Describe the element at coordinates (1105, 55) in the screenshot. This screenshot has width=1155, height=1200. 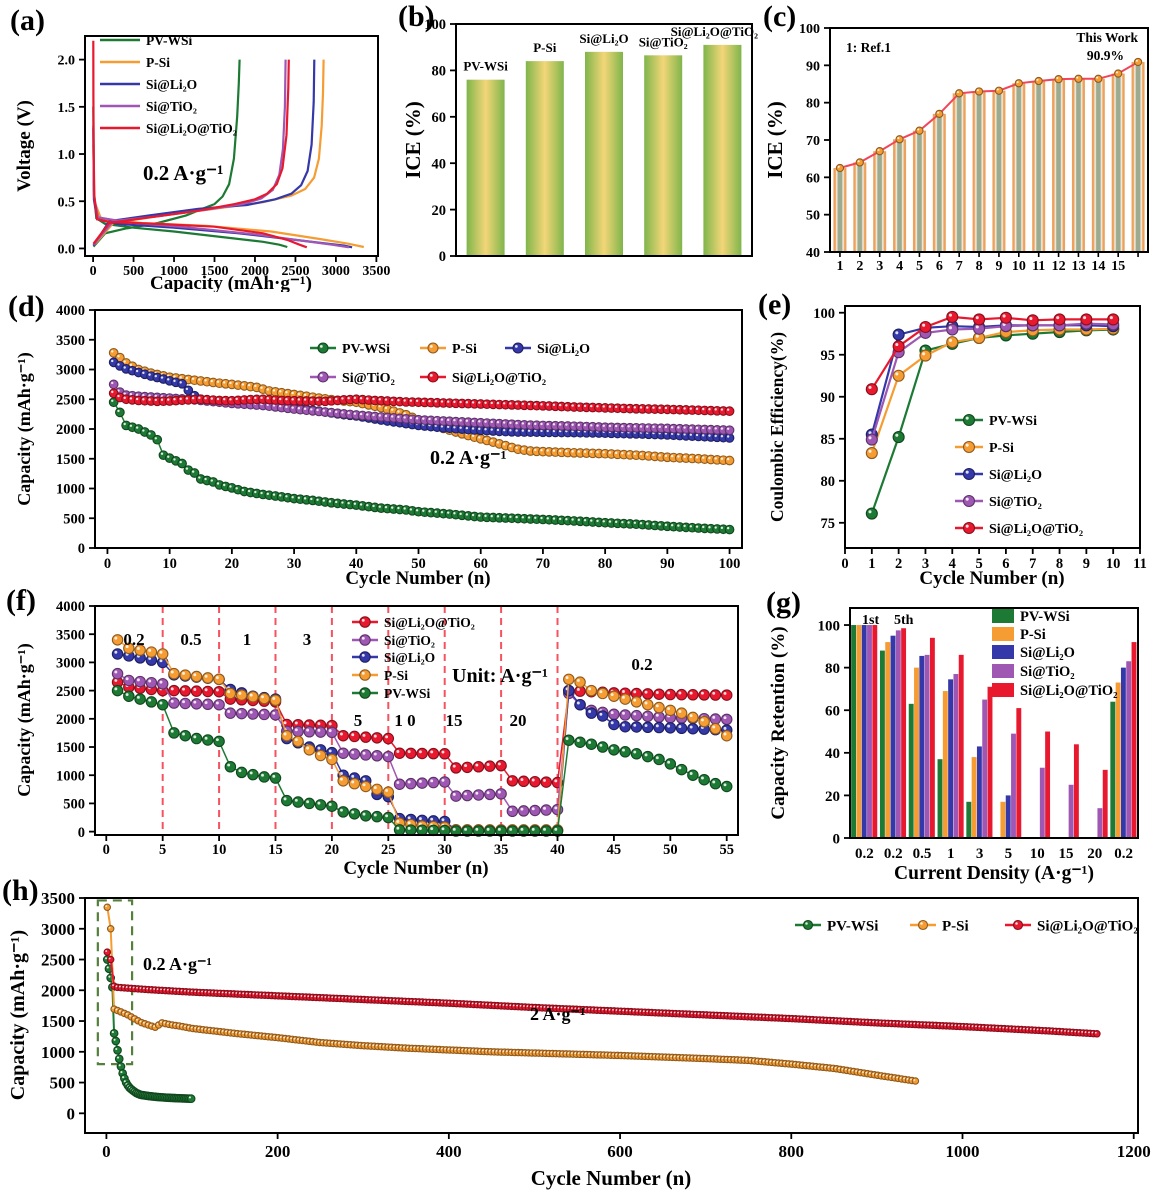
I see `annotation: 90.9%` at that location.